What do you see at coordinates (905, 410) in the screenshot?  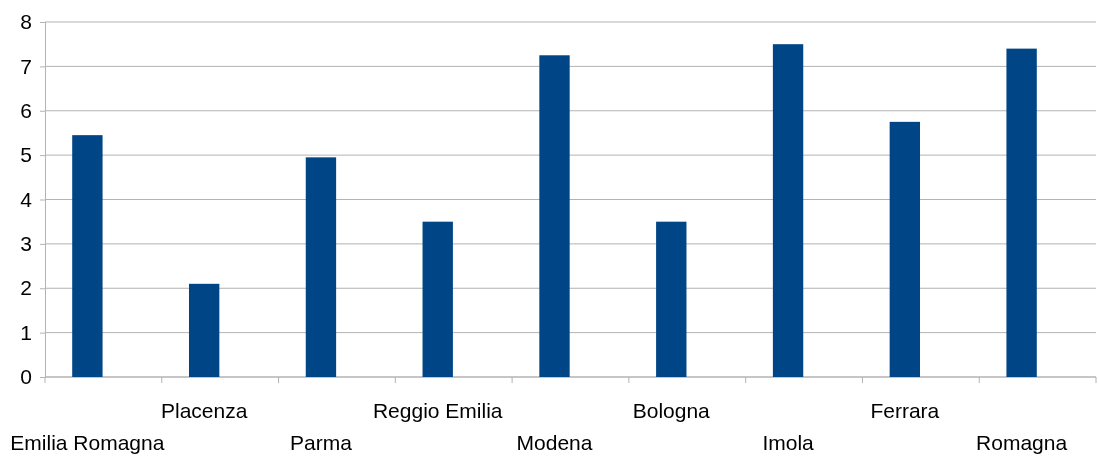 I see `x-tick-label: Ferrara` at bounding box center [905, 410].